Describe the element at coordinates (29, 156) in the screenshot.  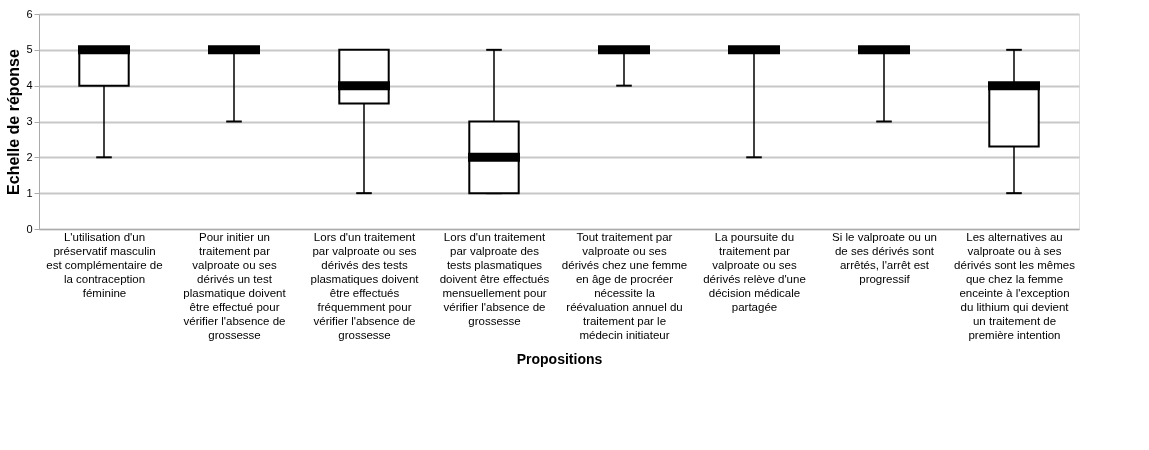
I see `y-tick-label: 2` at that location.